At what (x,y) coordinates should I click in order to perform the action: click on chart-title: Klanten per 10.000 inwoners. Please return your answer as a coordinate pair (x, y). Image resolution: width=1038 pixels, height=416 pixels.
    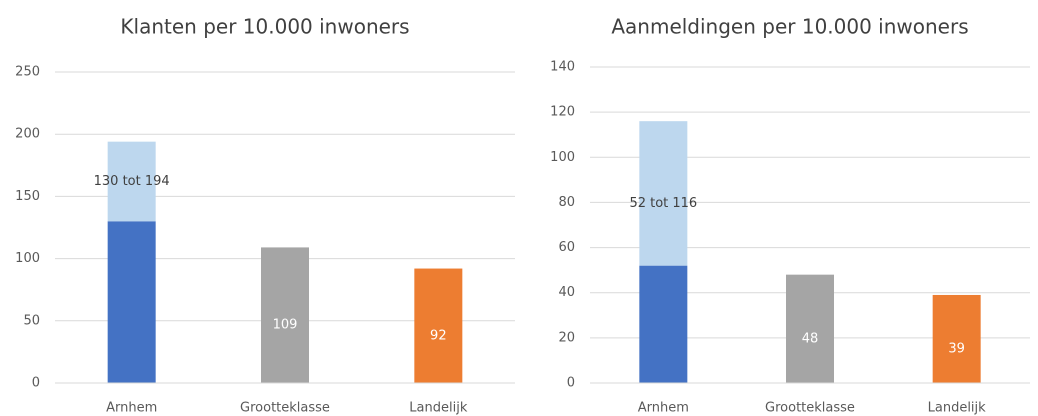
    Looking at the image, I should click on (264, 27).